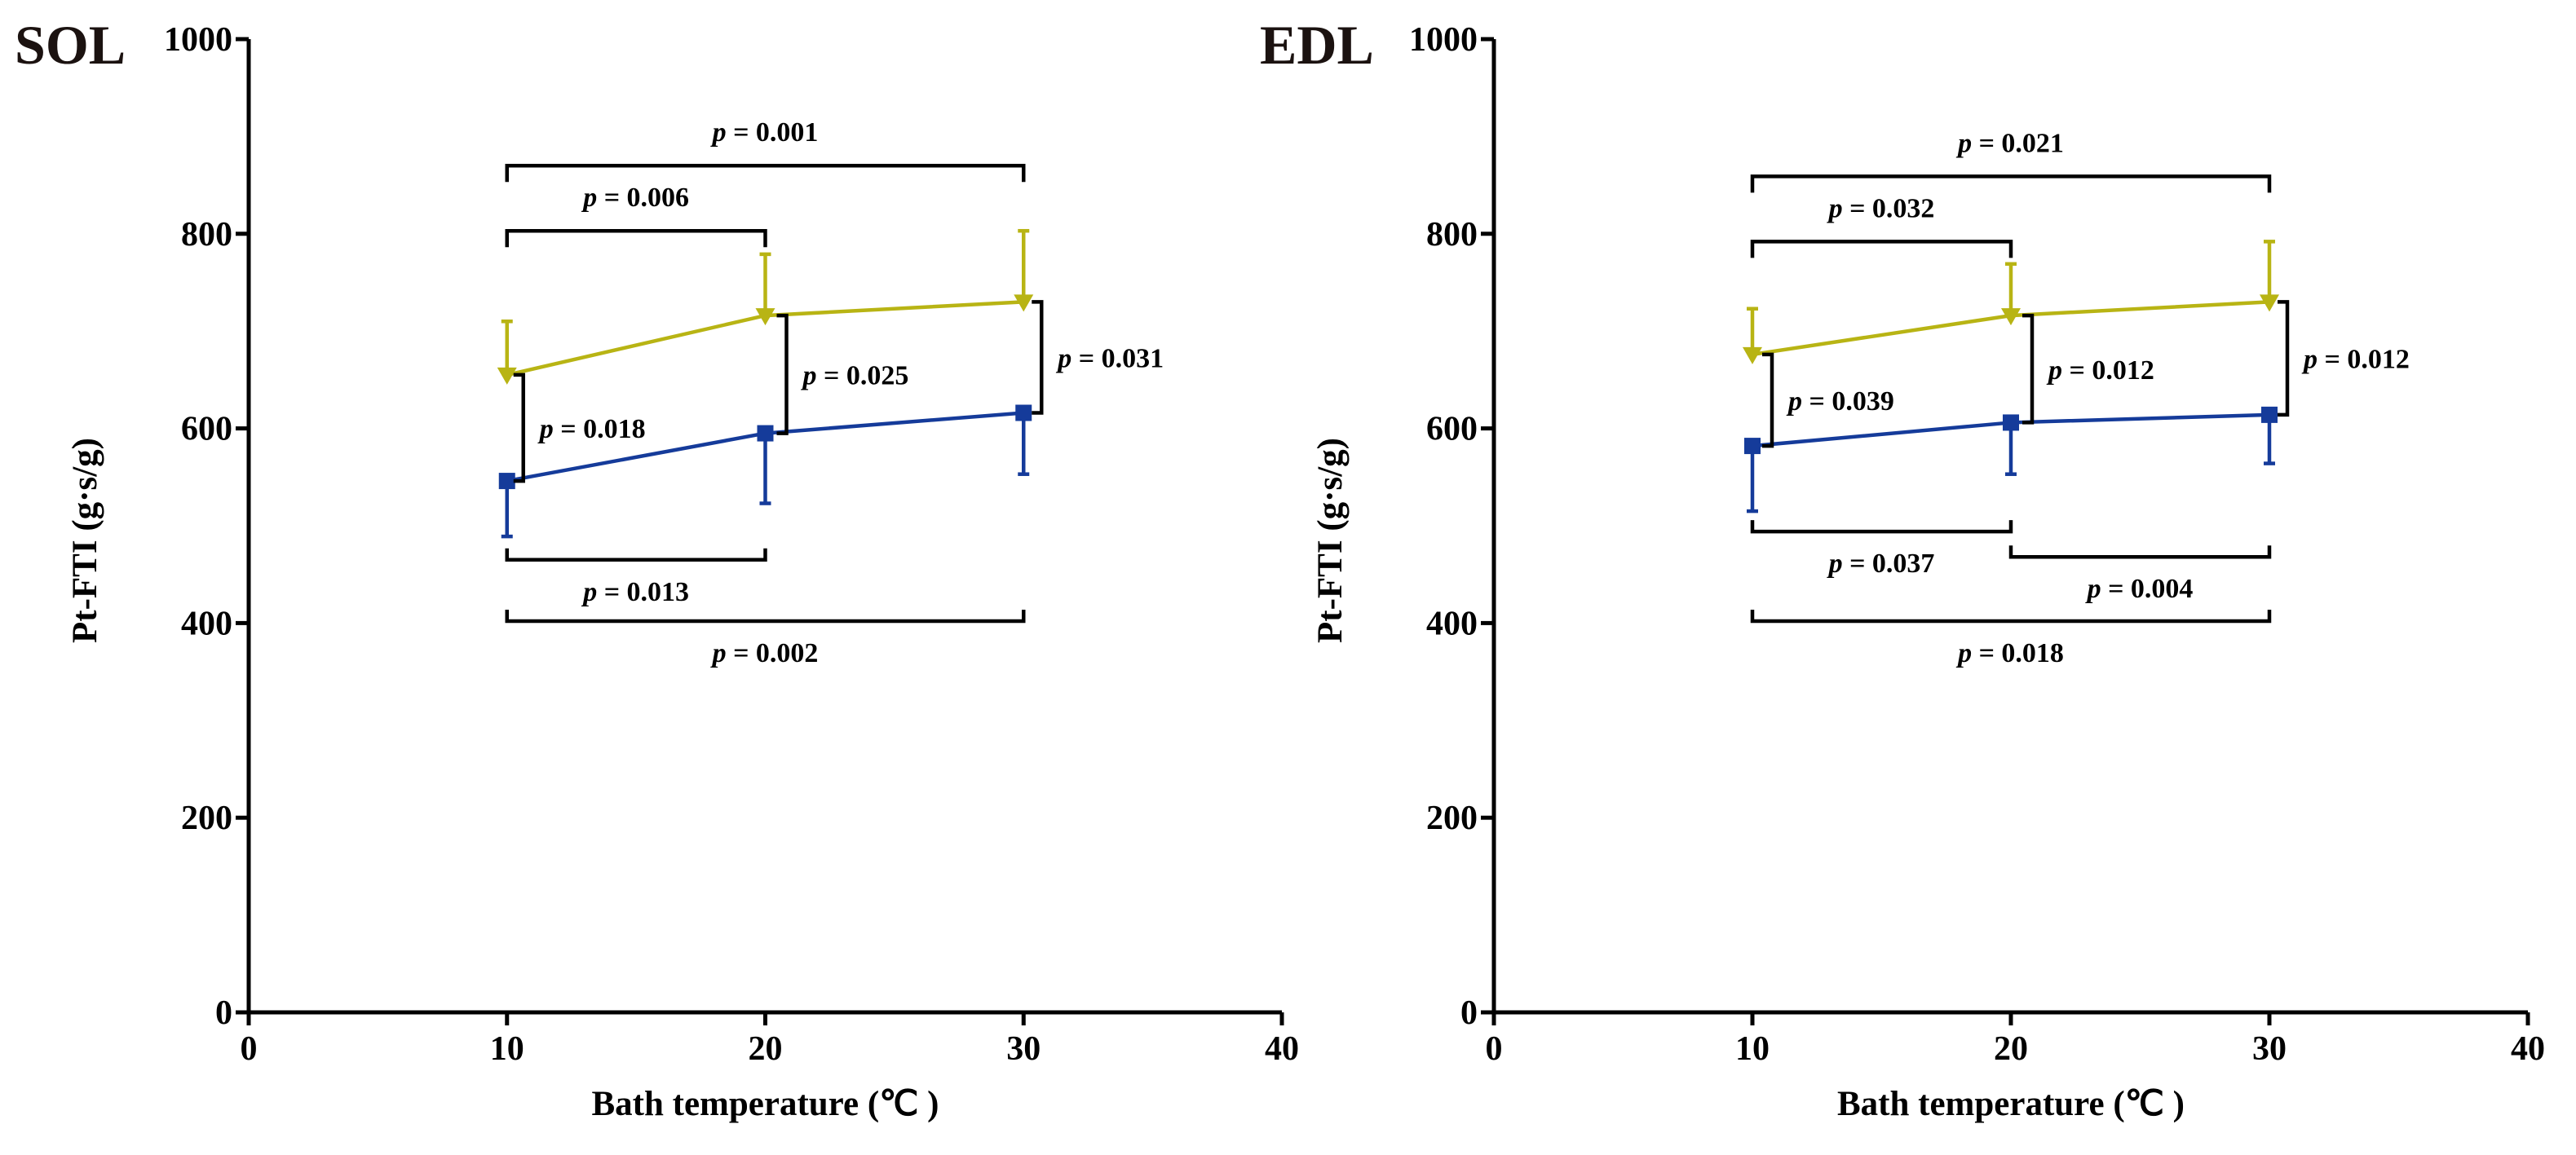  Describe the element at coordinates (2009, 653) in the screenshot. I see `p-value-label-edl: p = 0.018` at that location.